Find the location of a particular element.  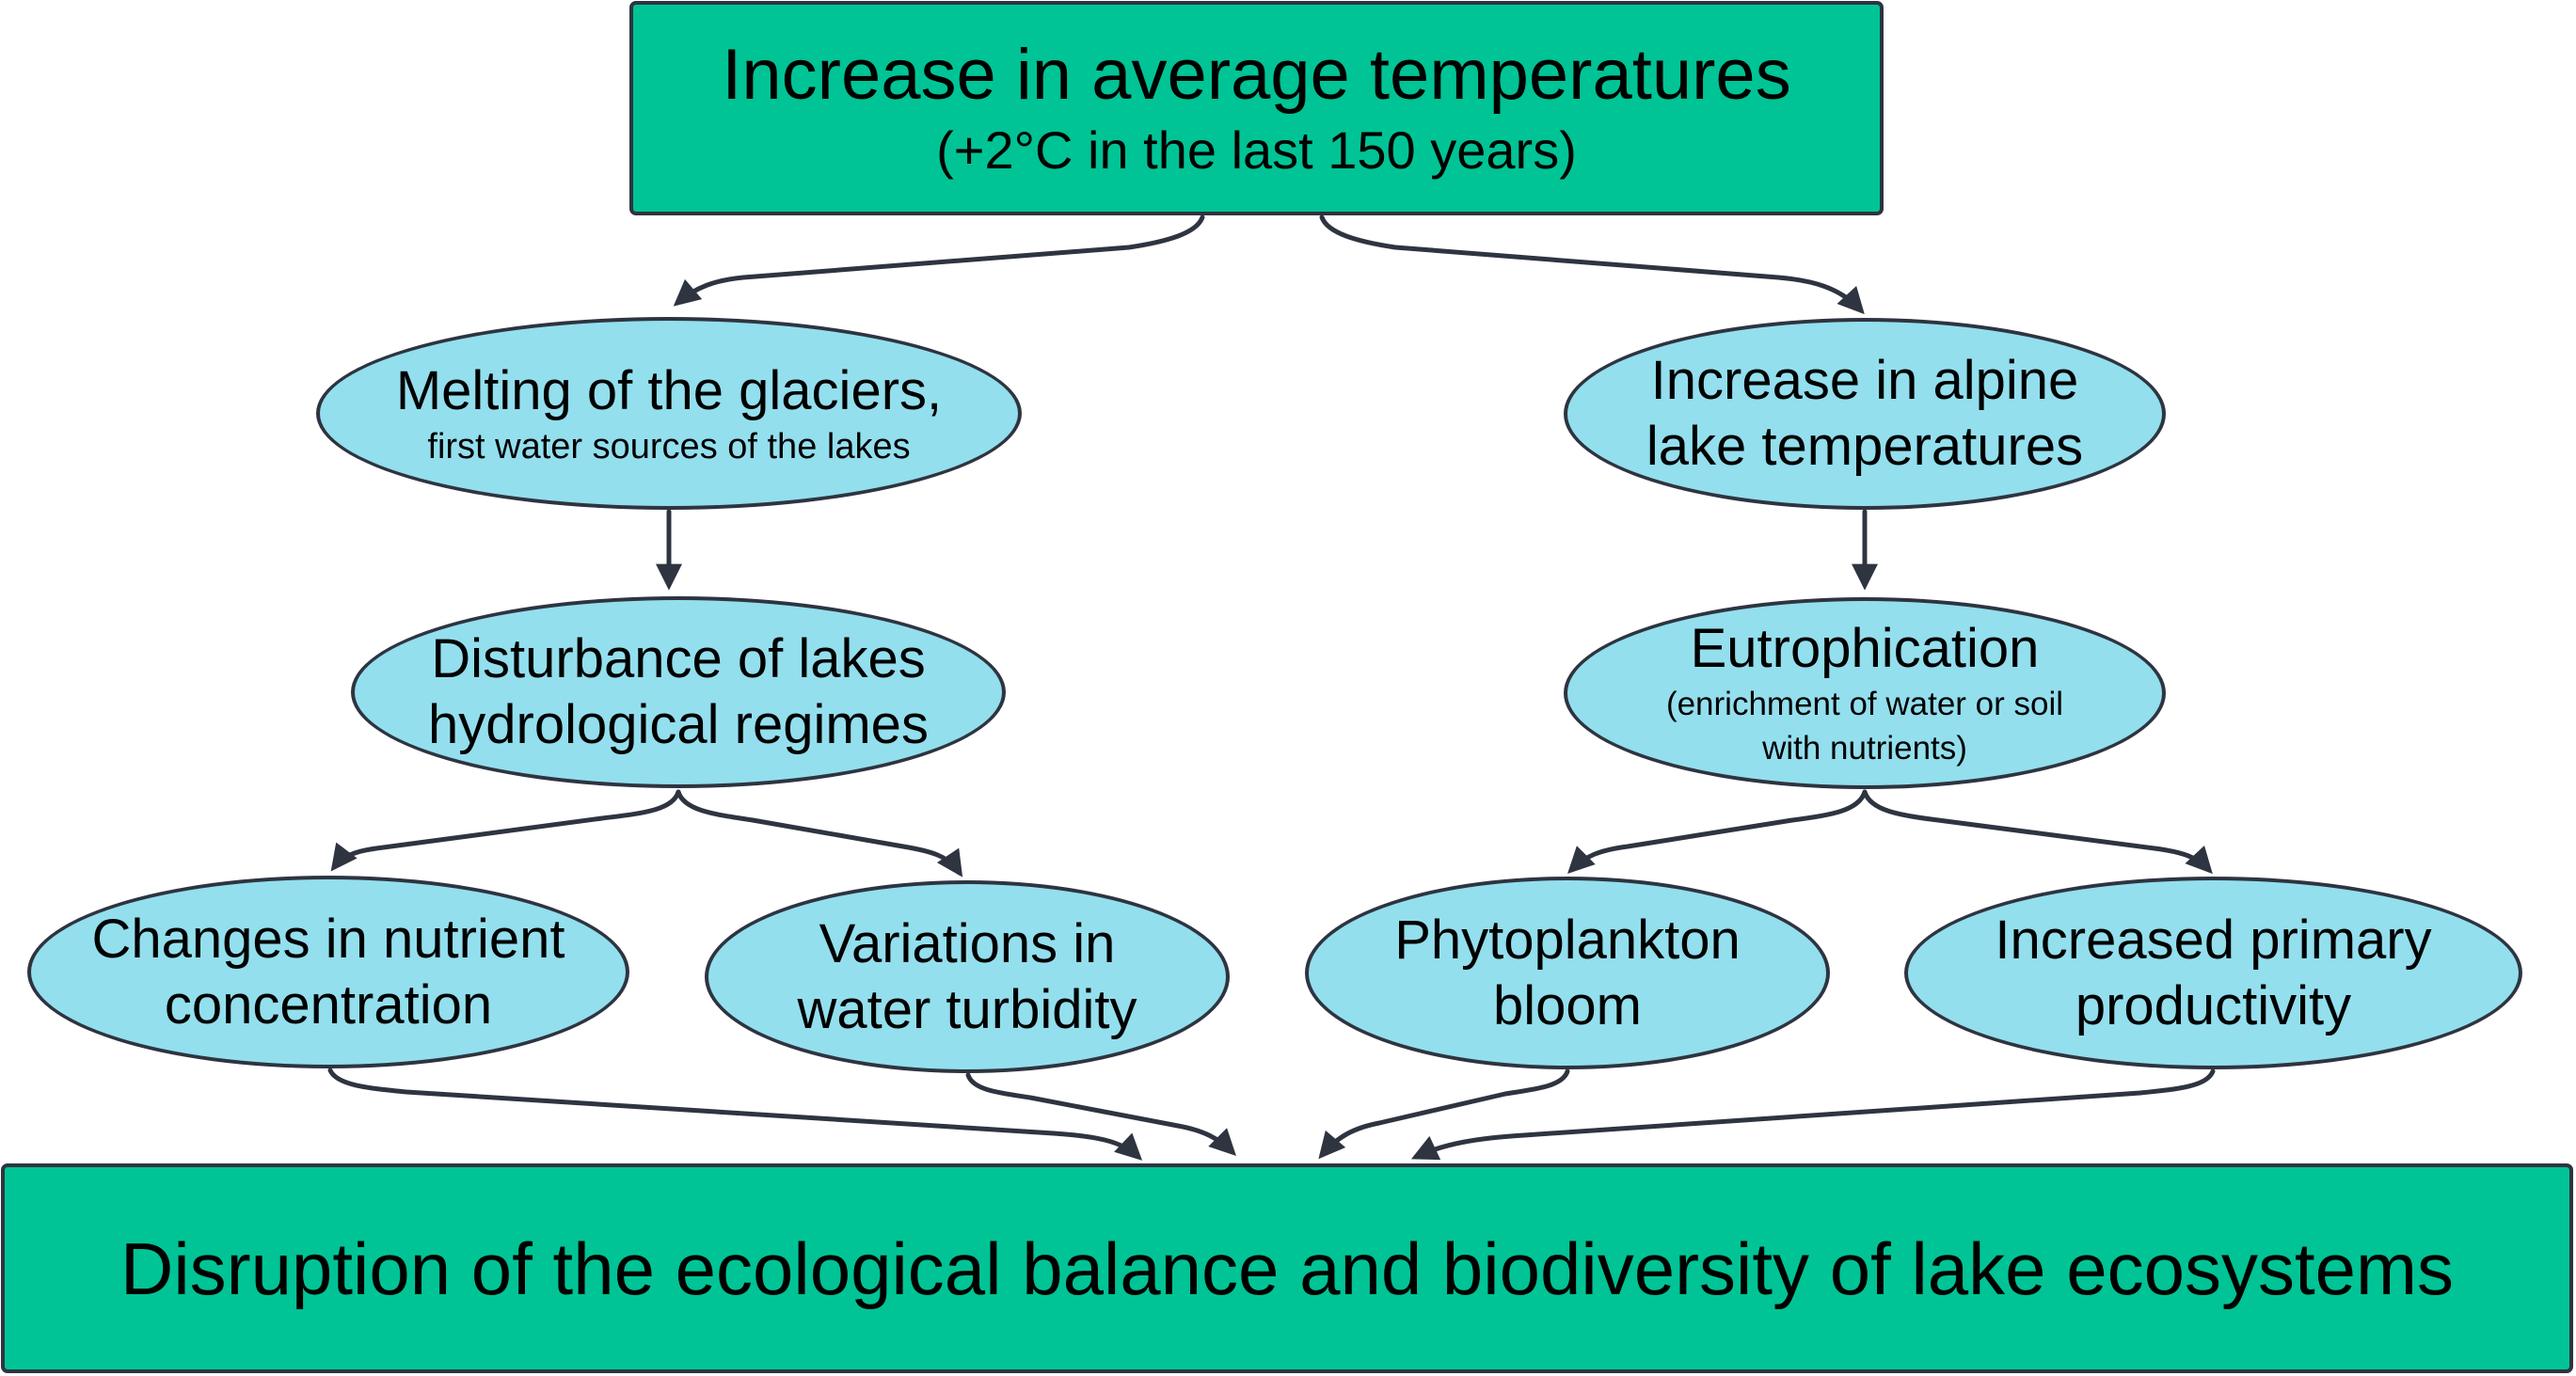

primary-productivity-node: Increased primary productivity is located at coordinates (2213, 973).